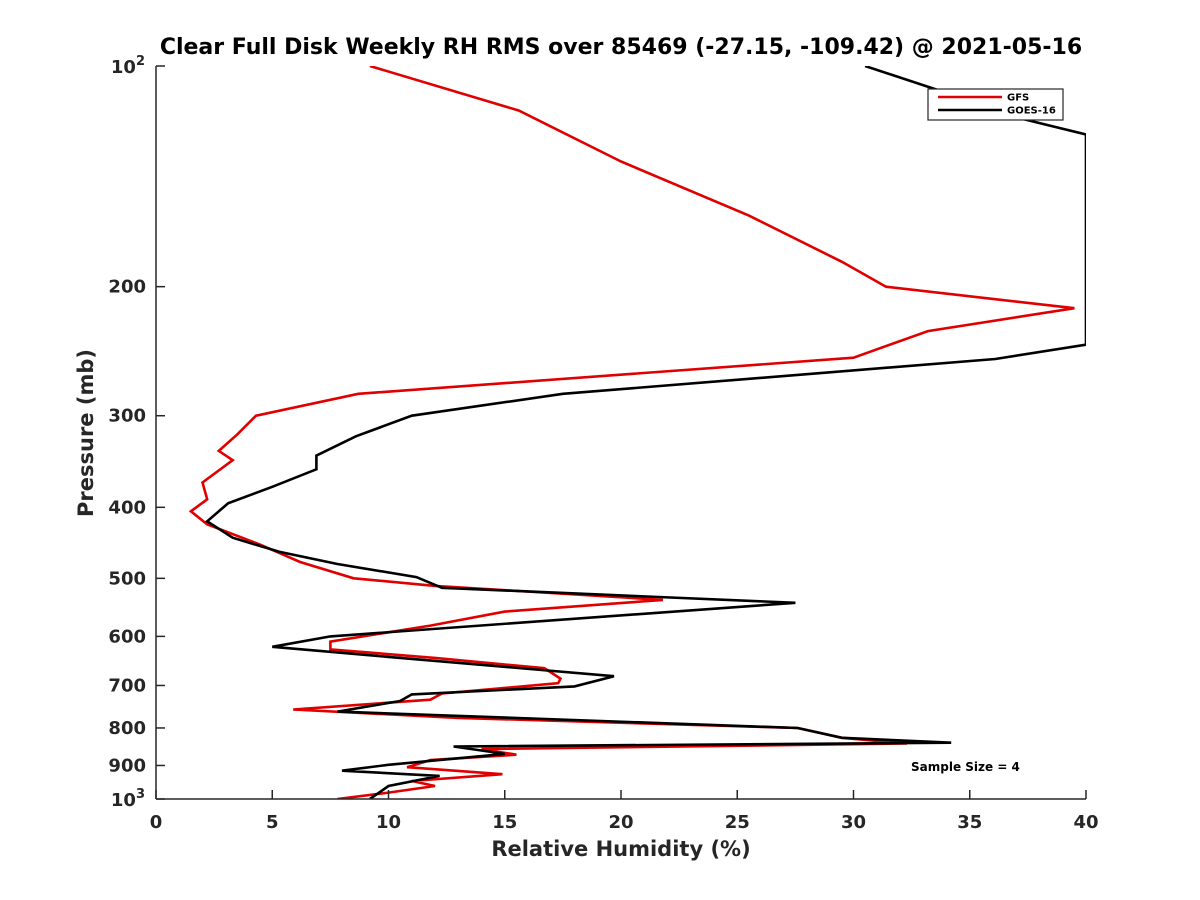 The width and height of the screenshot is (1200, 900). Describe the element at coordinates (504, 822) in the screenshot. I see `x-tick-label: 15` at that location.